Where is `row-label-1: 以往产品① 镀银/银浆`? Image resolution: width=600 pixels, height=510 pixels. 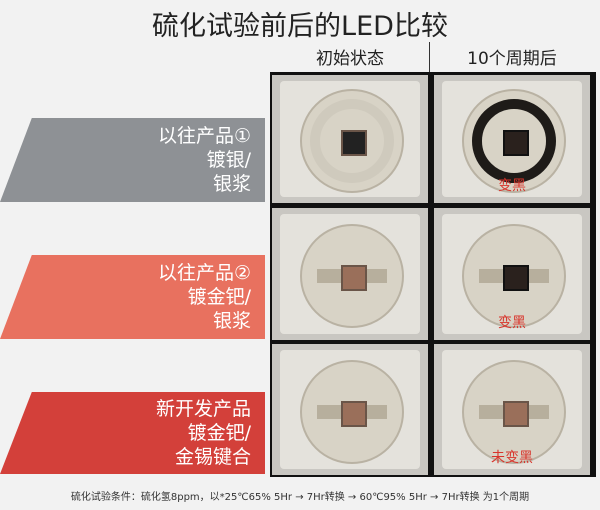 row-label-1: 以往产品① 镀银/银浆 is located at coordinates (132, 160).